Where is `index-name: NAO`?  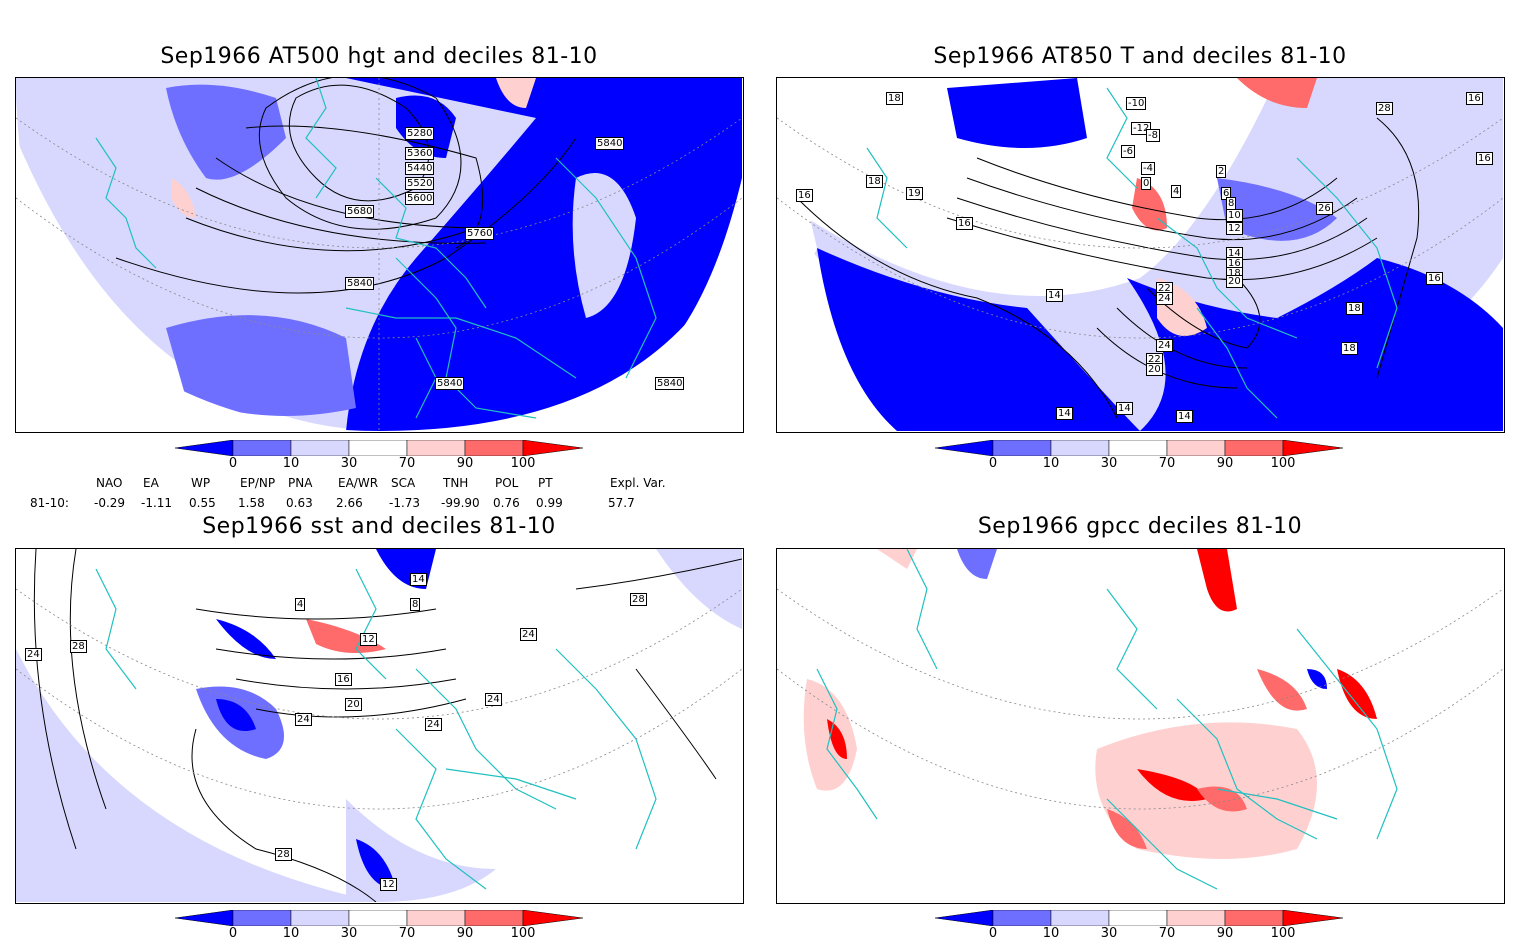 index-name: NAO is located at coordinates (109, 483).